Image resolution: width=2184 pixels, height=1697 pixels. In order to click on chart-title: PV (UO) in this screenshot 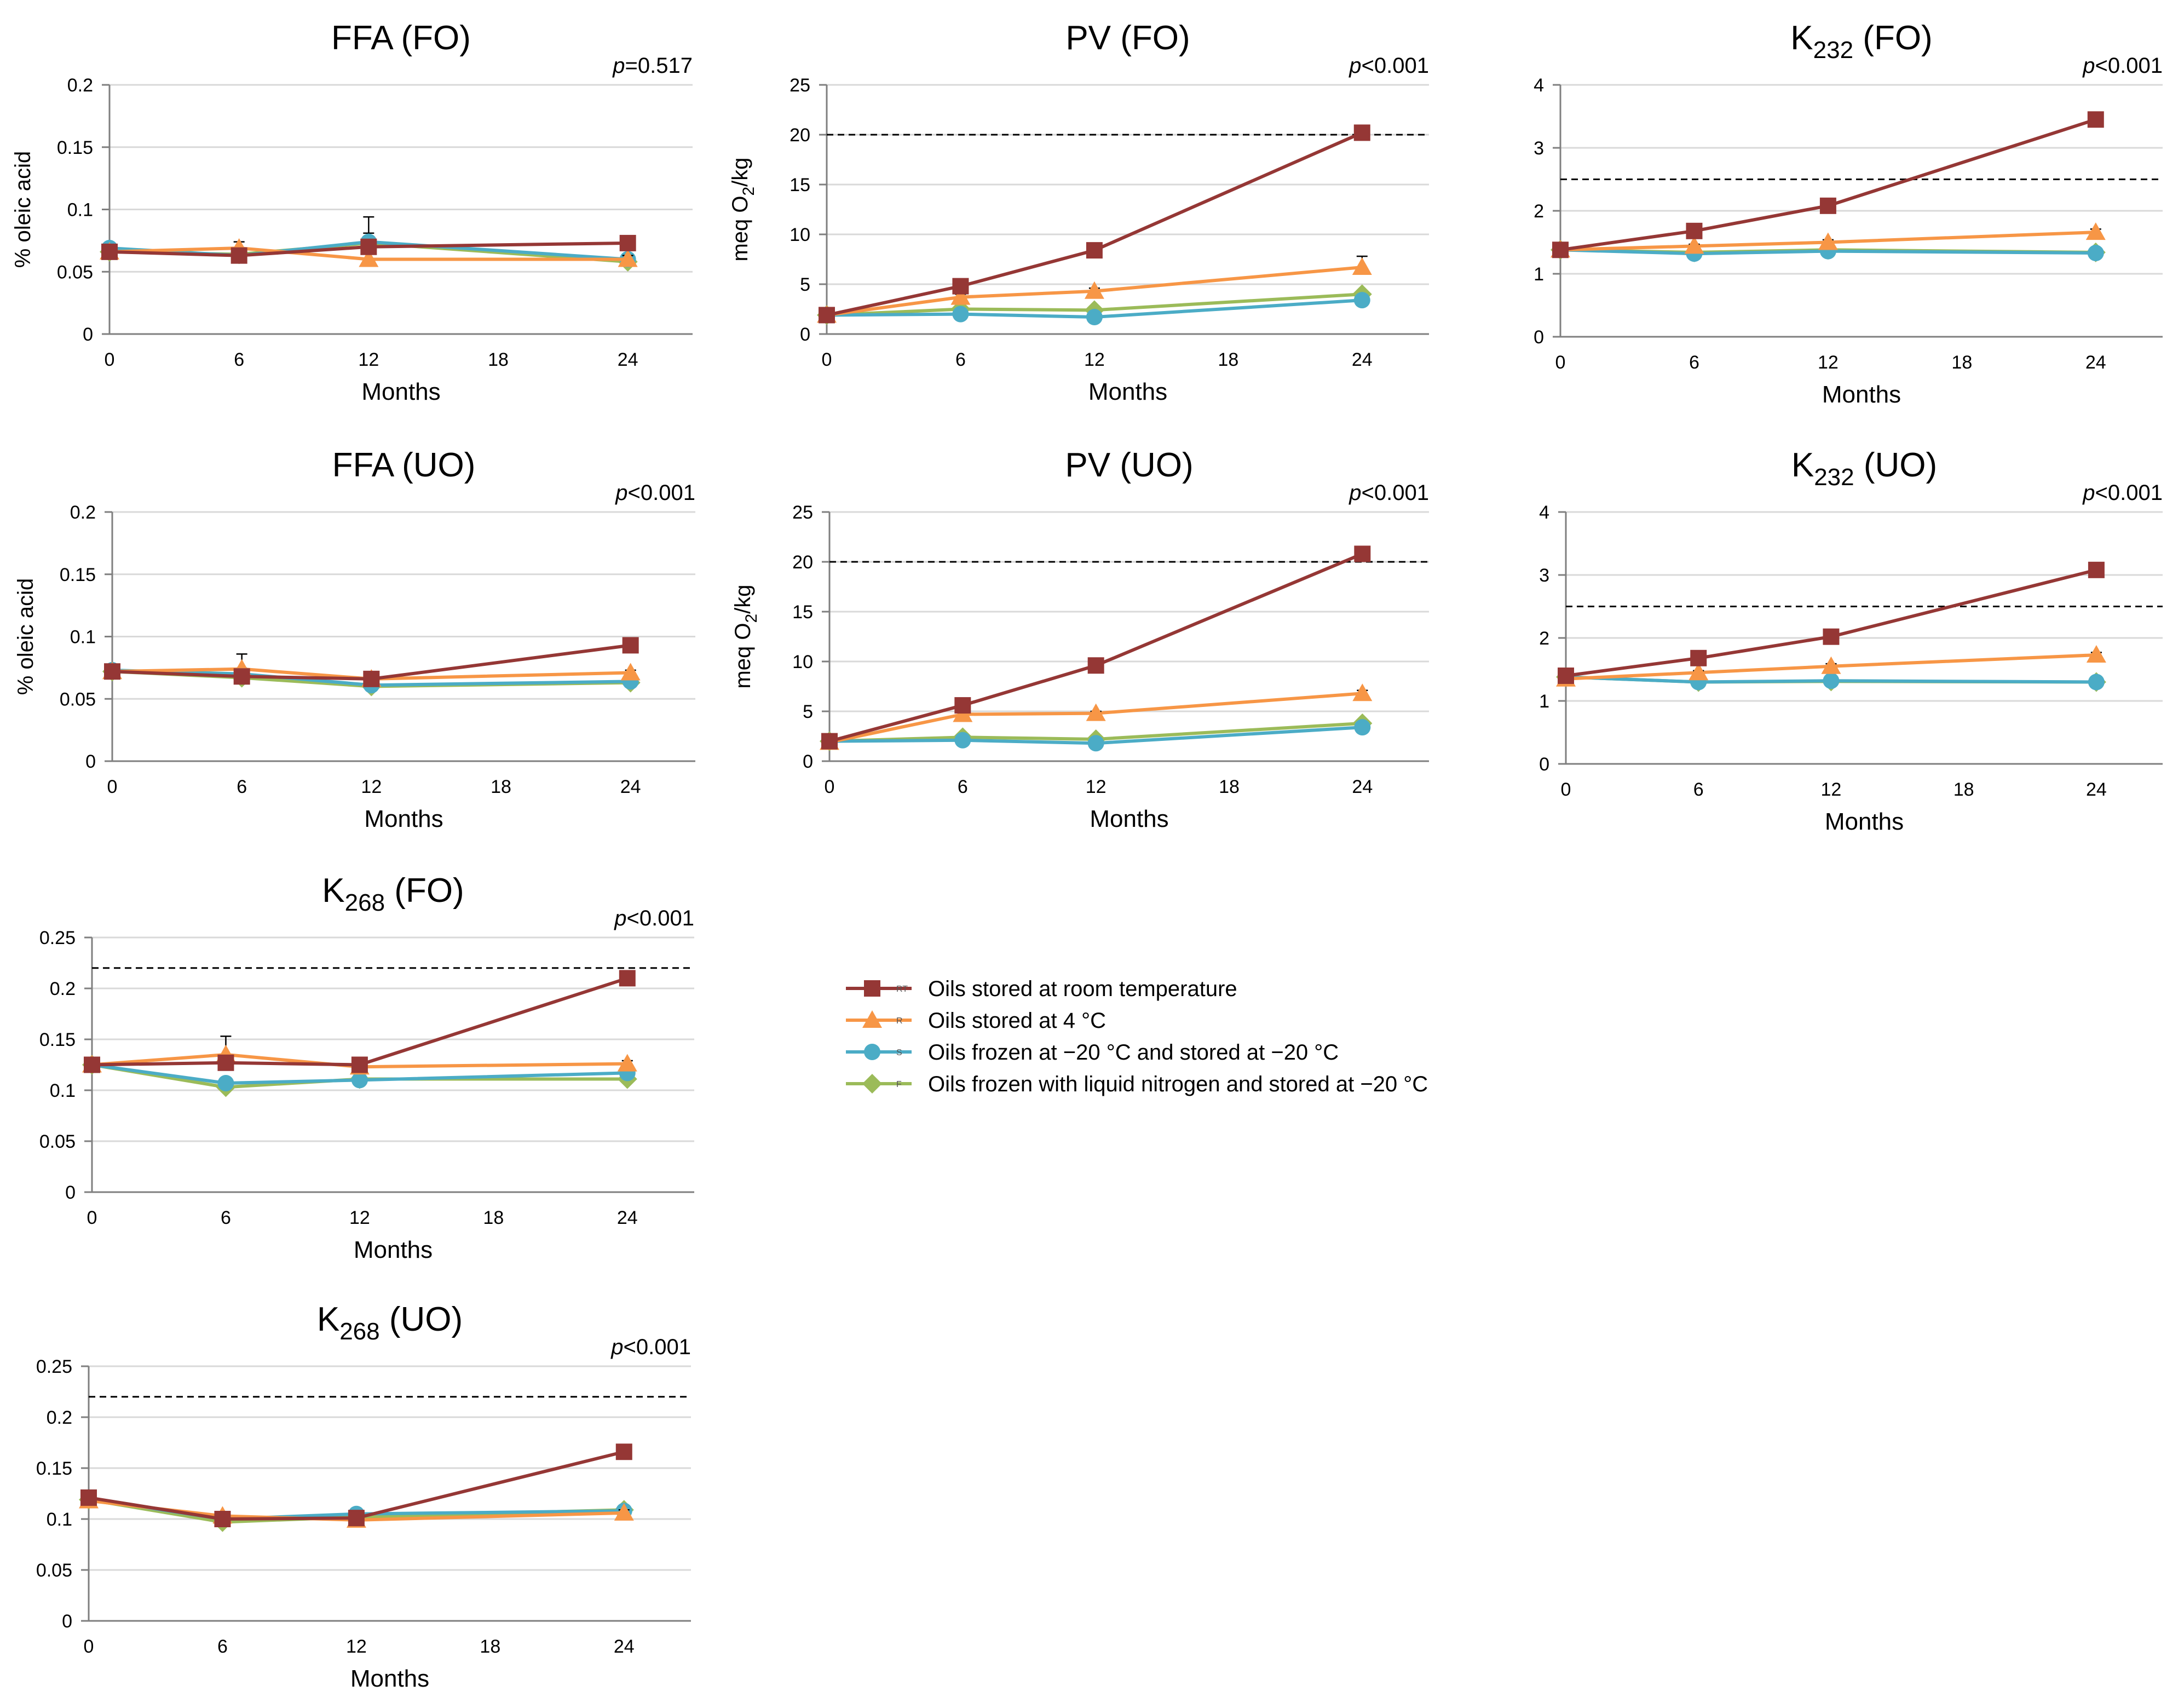, I will do `click(1129, 465)`.